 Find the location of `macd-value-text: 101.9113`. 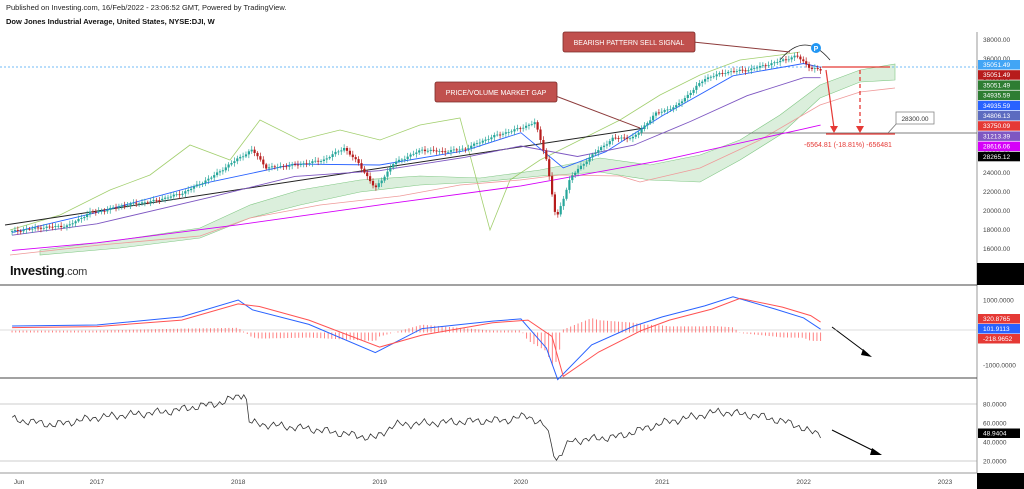

macd-value-text: 101.9113 is located at coordinates (996, 329).